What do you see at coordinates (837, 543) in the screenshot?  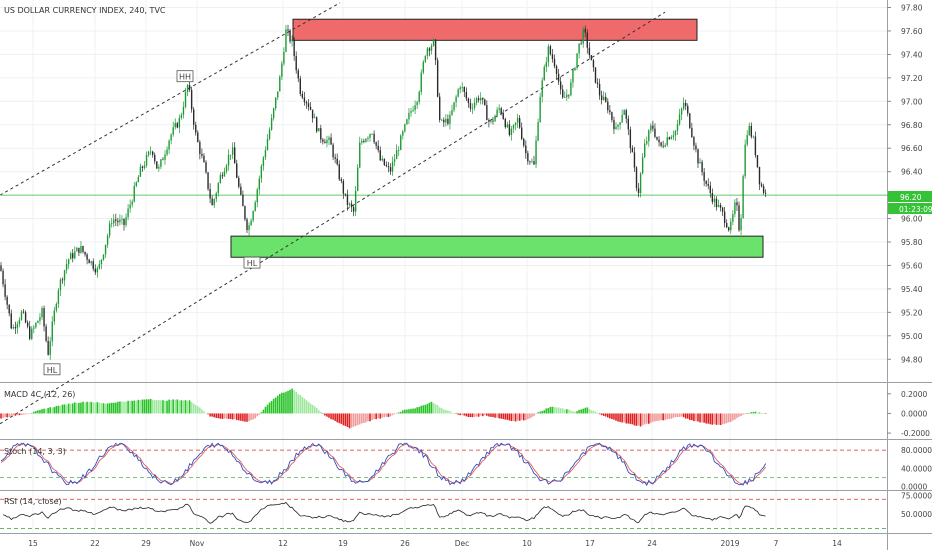 I see `time-tick-label: 14` at bounding box center [837, 543].